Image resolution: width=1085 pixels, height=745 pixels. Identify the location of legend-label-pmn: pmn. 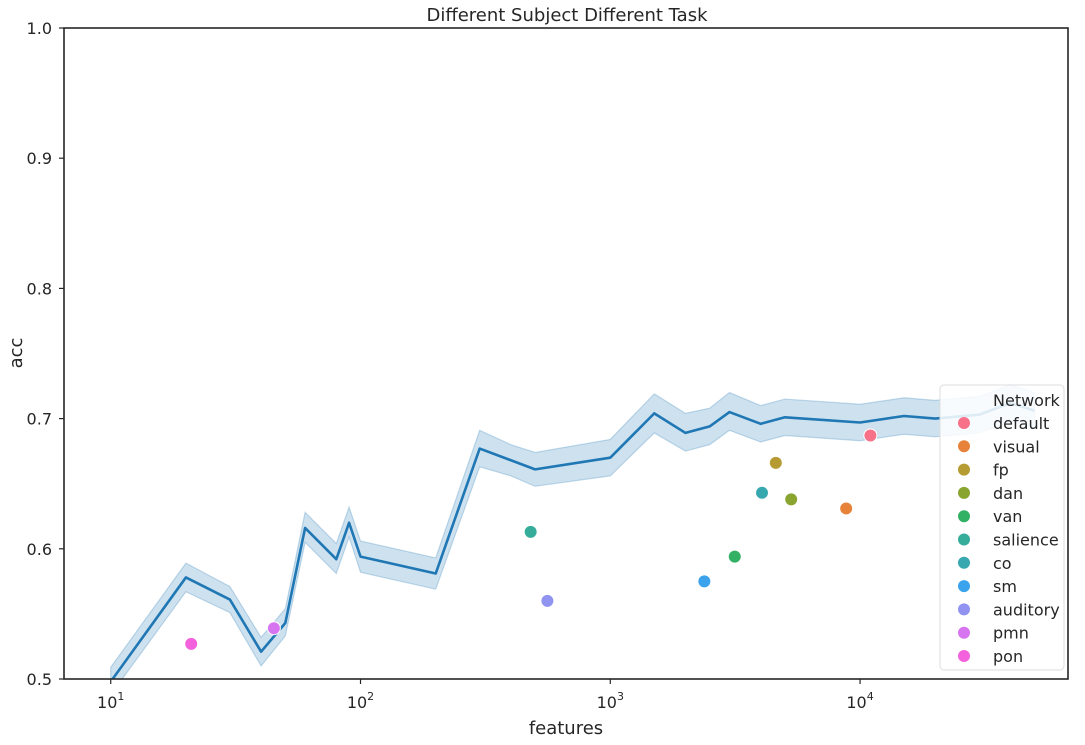
(1011, 633).